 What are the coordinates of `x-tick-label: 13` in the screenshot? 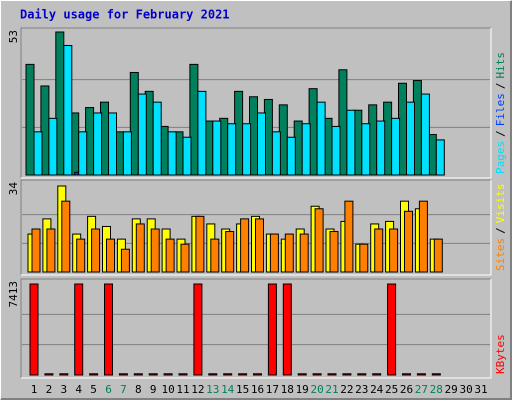 It's located at (212, 389).